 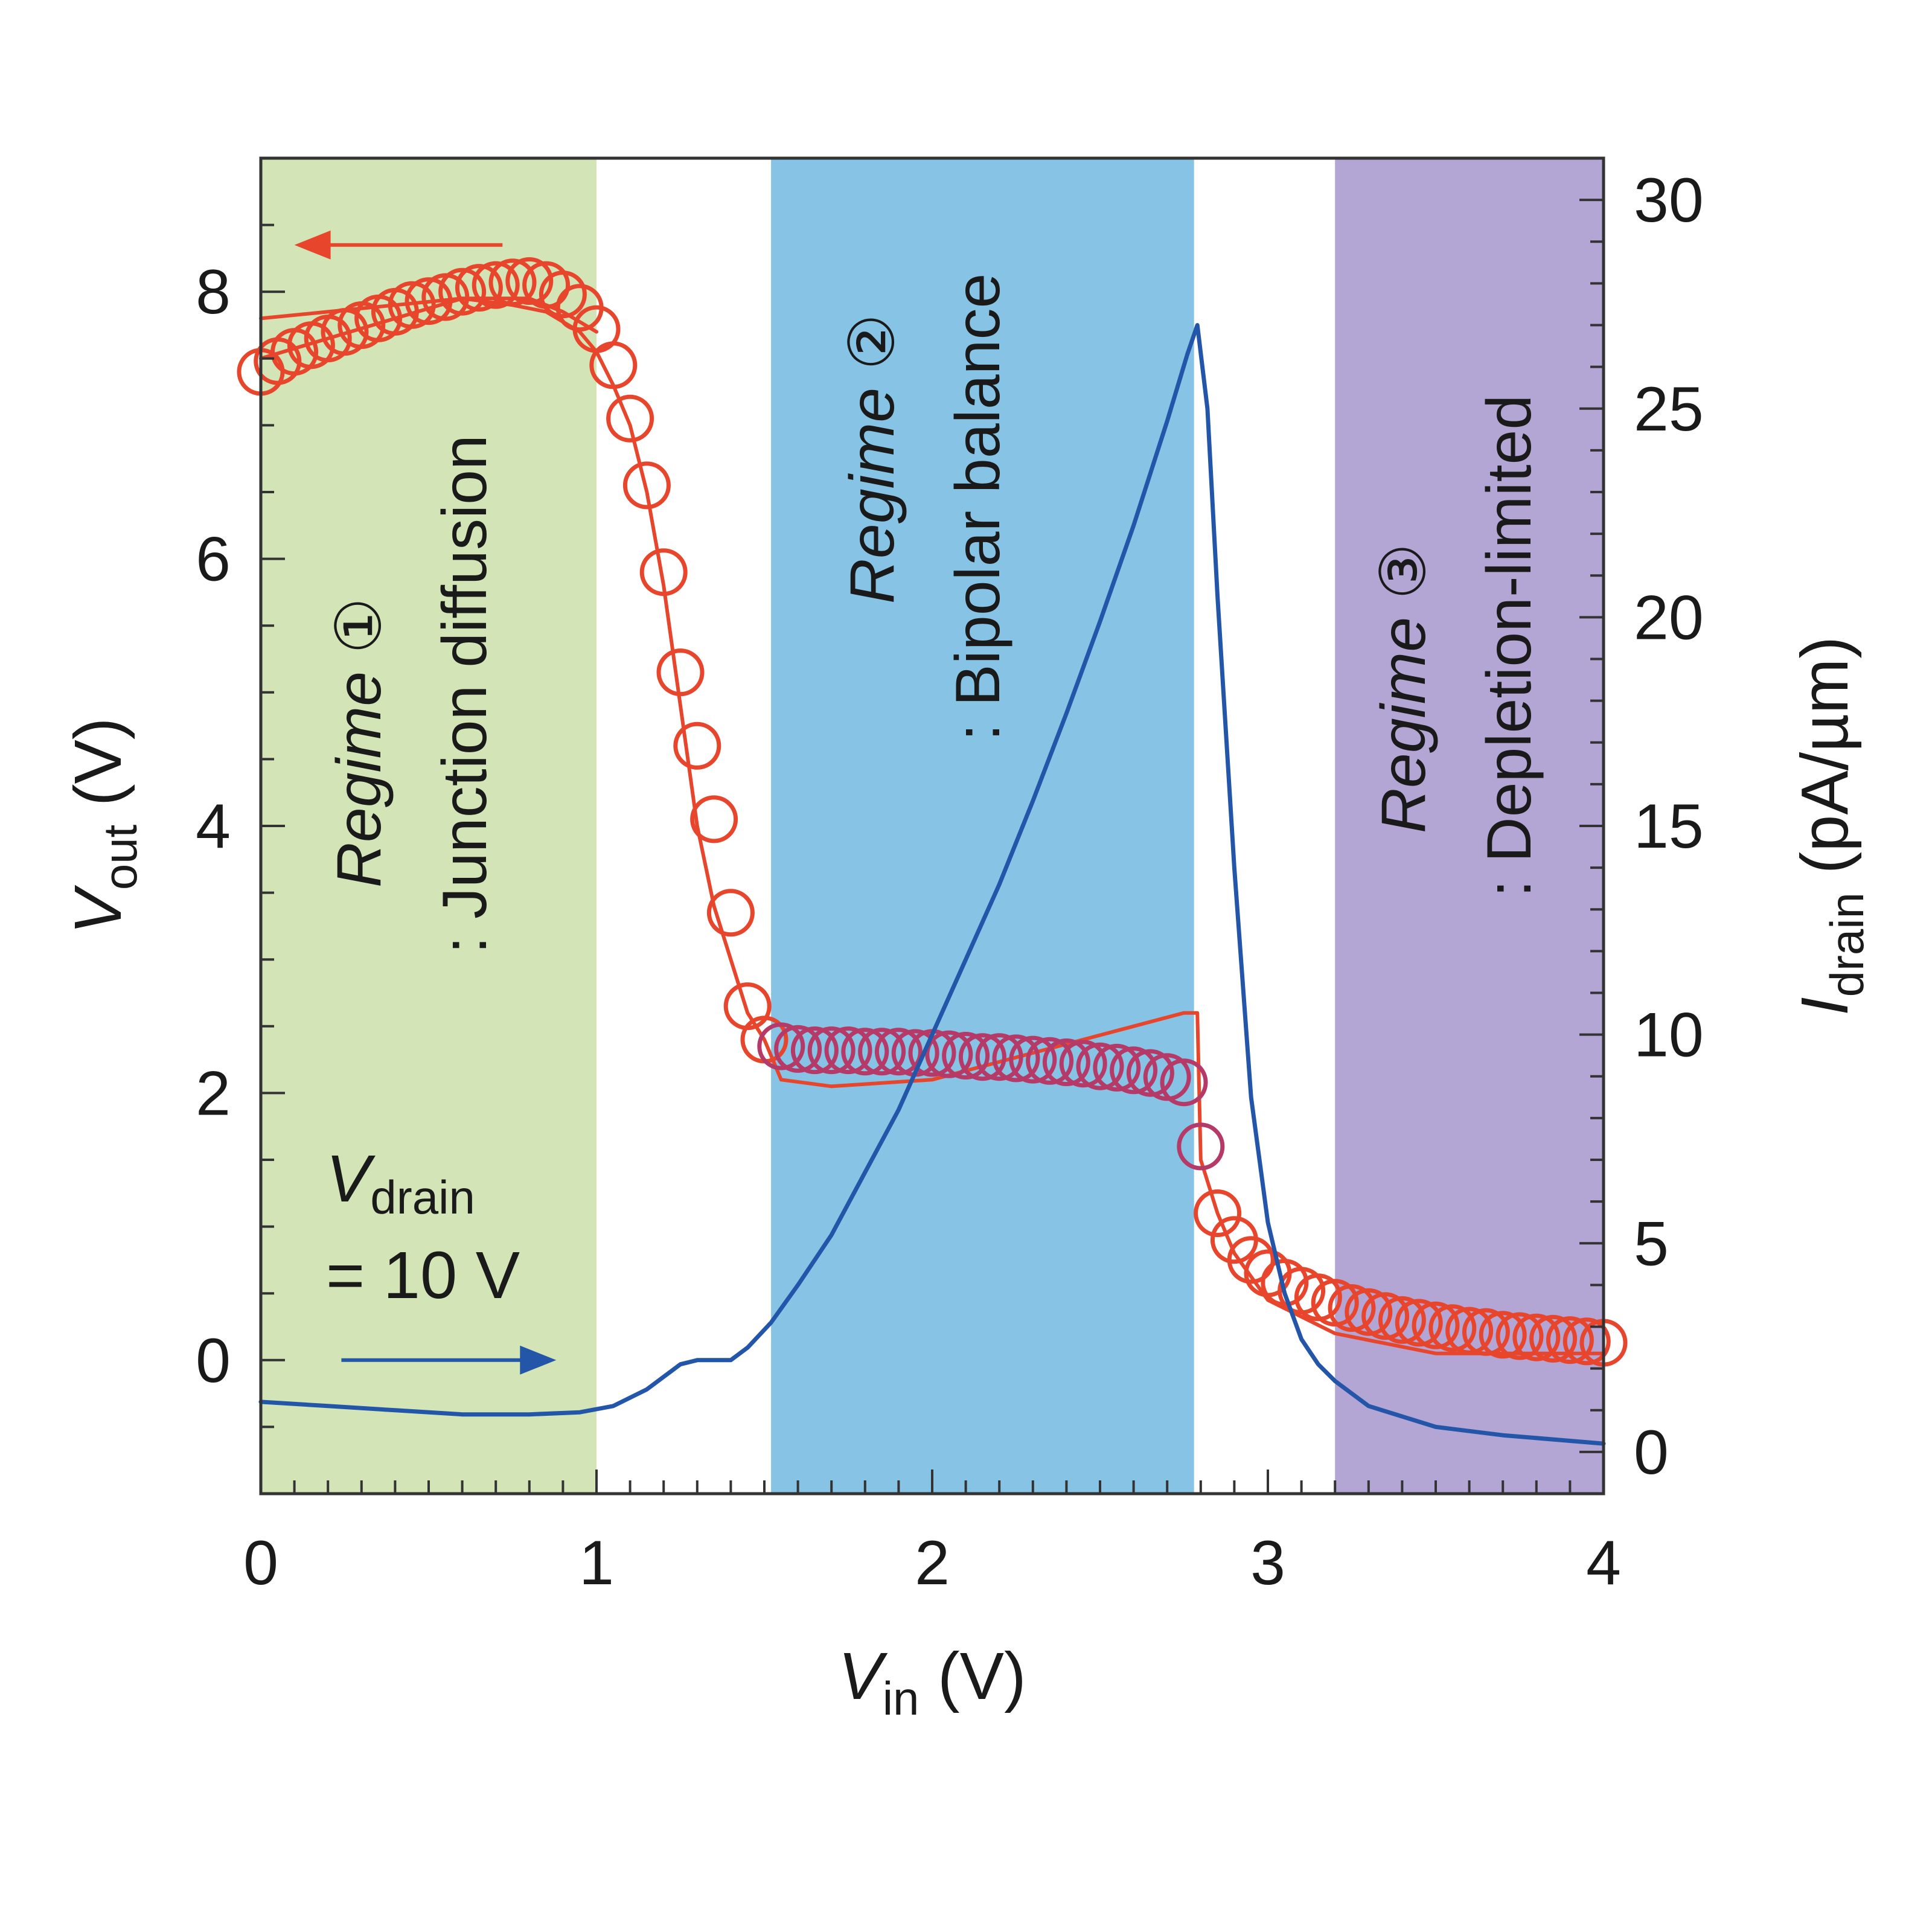 What do you see at coordinates (359, 780) in the screenshot?
I see `regime-1-name: Regime` at bounding box center [359, 780].